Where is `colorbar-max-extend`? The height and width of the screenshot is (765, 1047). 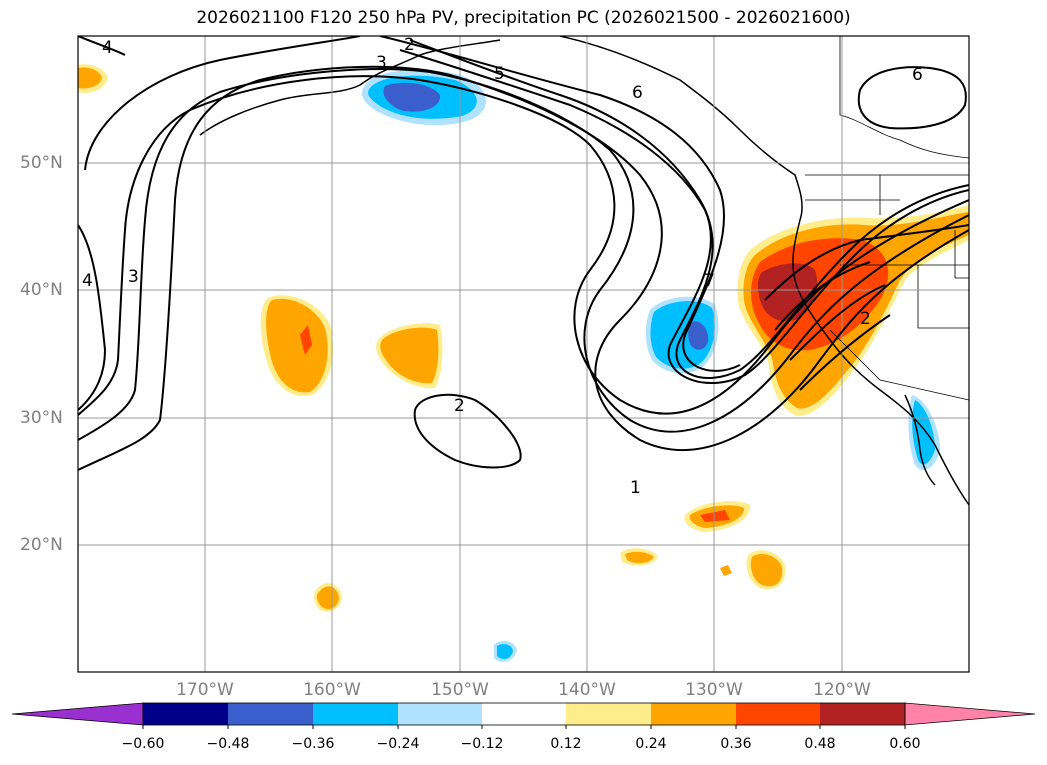
colorbar-max-extend is located at coordinates (970, 714).